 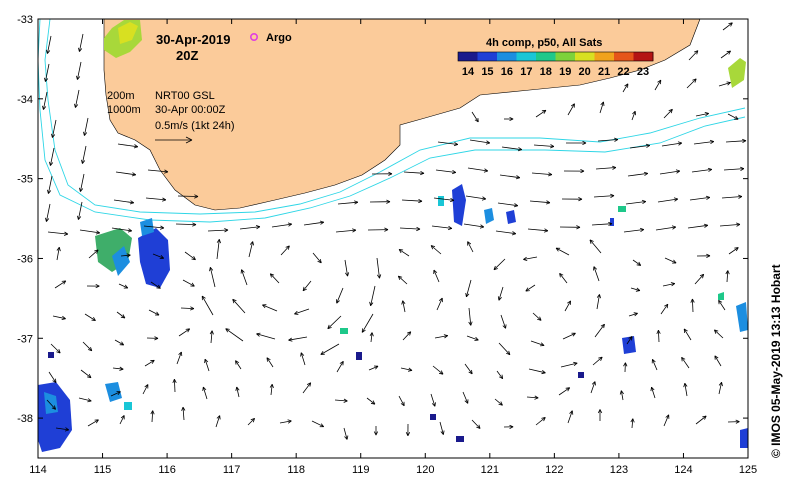 What do you see at coordinates (555, 56) in the screenshot?
I see `colorbar-border` at bounding box center [555, 56].